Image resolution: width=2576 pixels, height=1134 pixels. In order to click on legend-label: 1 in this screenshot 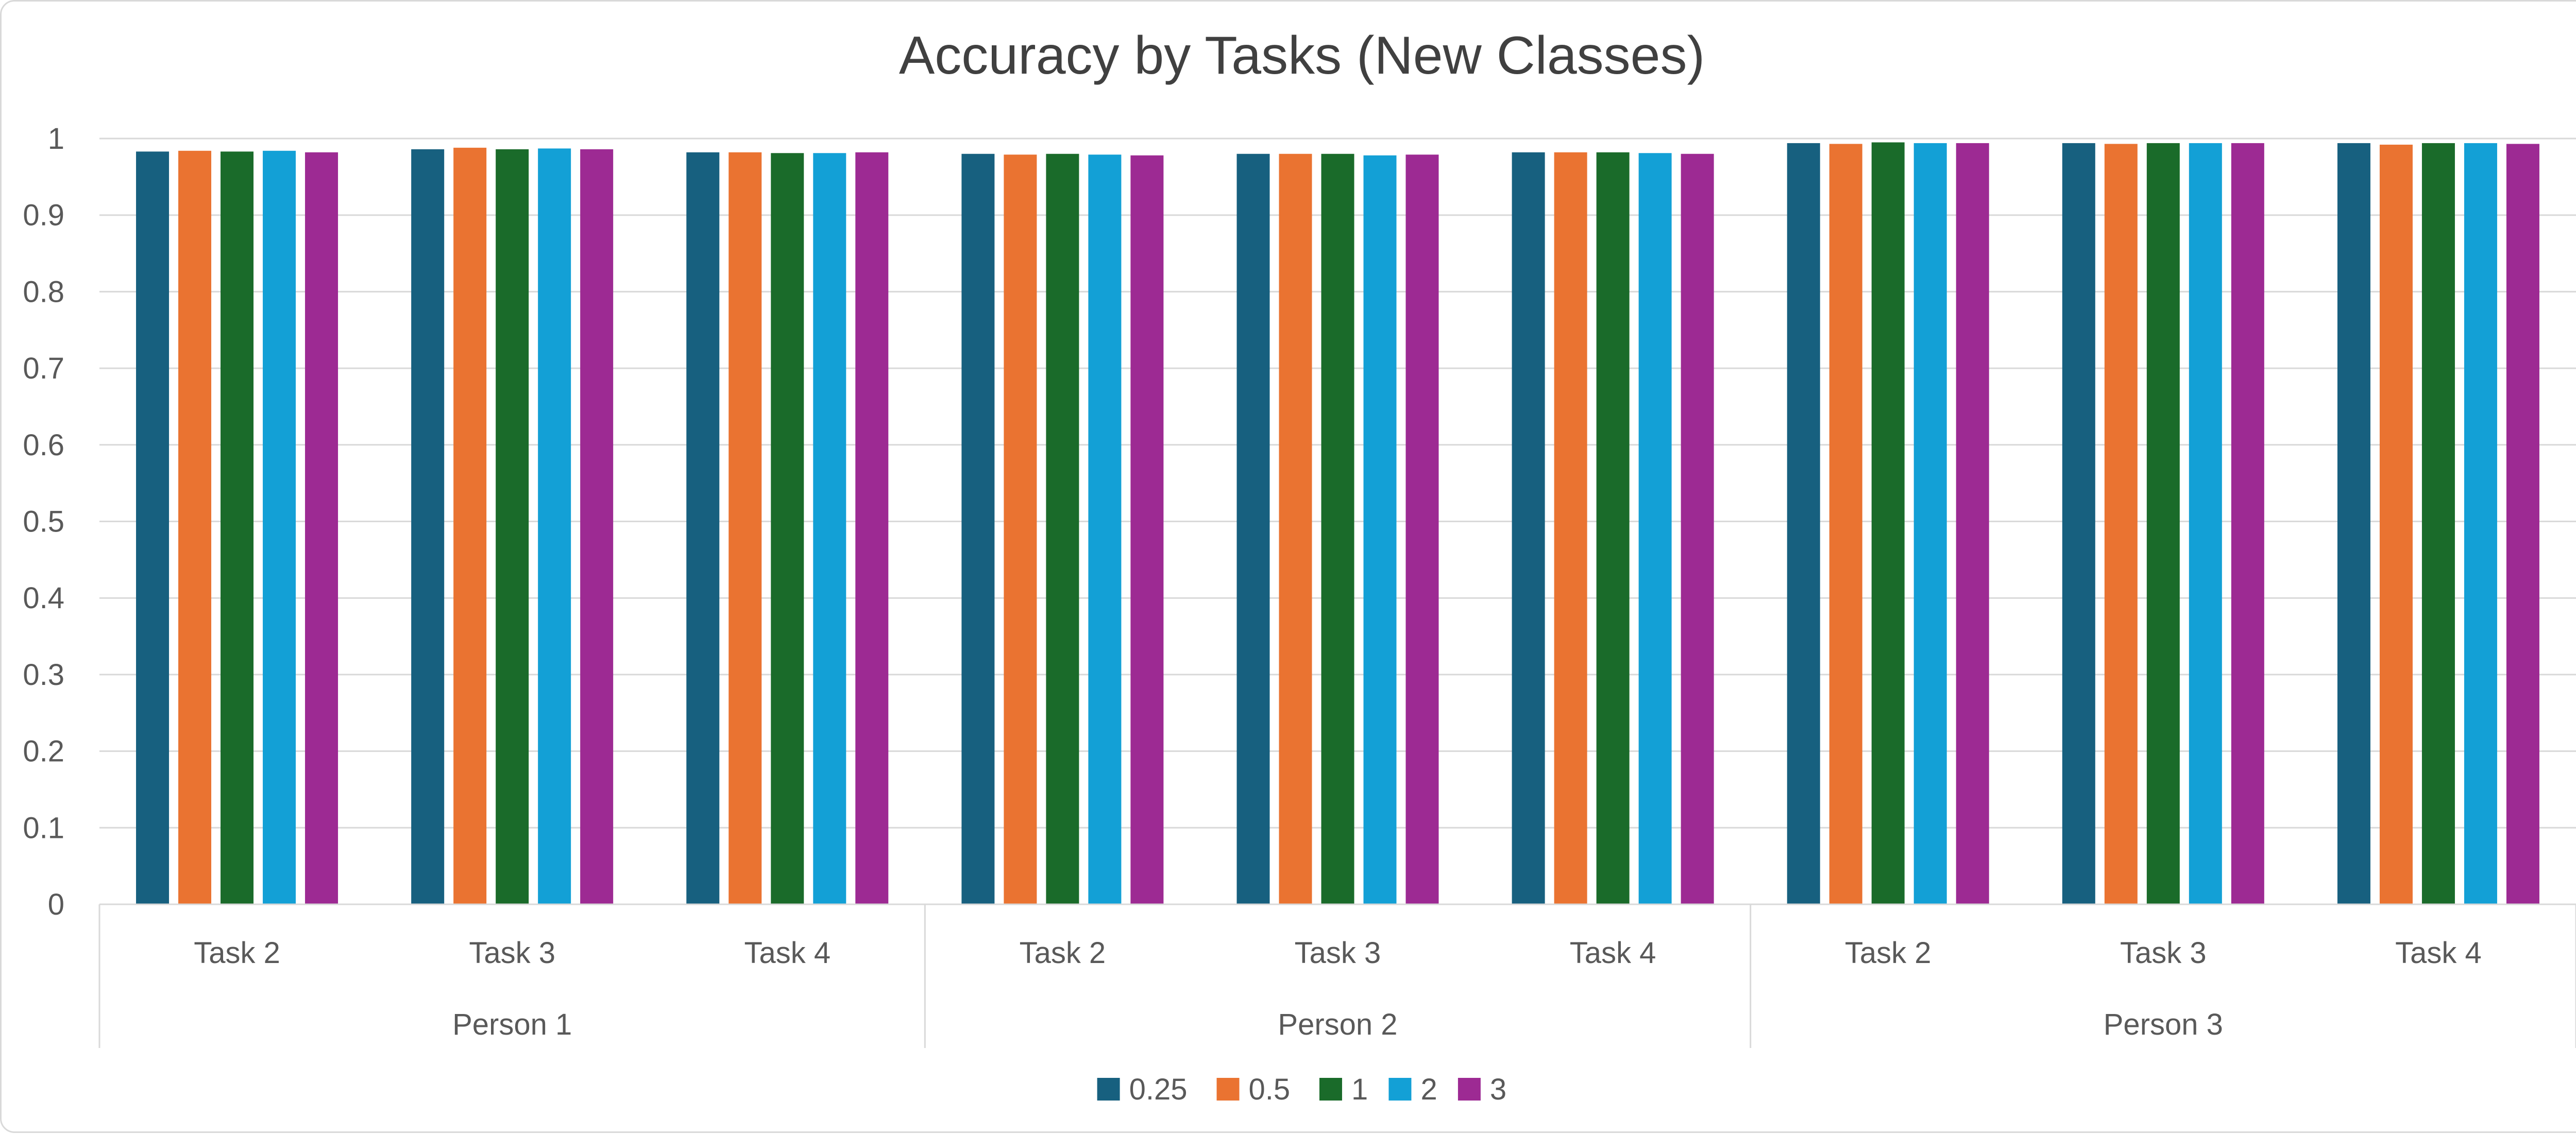, I will do `click(1359, 1090)`.